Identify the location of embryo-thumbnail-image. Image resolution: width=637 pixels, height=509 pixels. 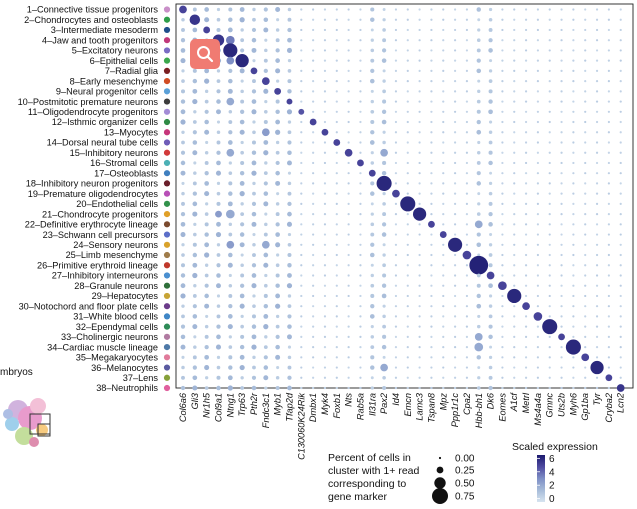
(30, 420).